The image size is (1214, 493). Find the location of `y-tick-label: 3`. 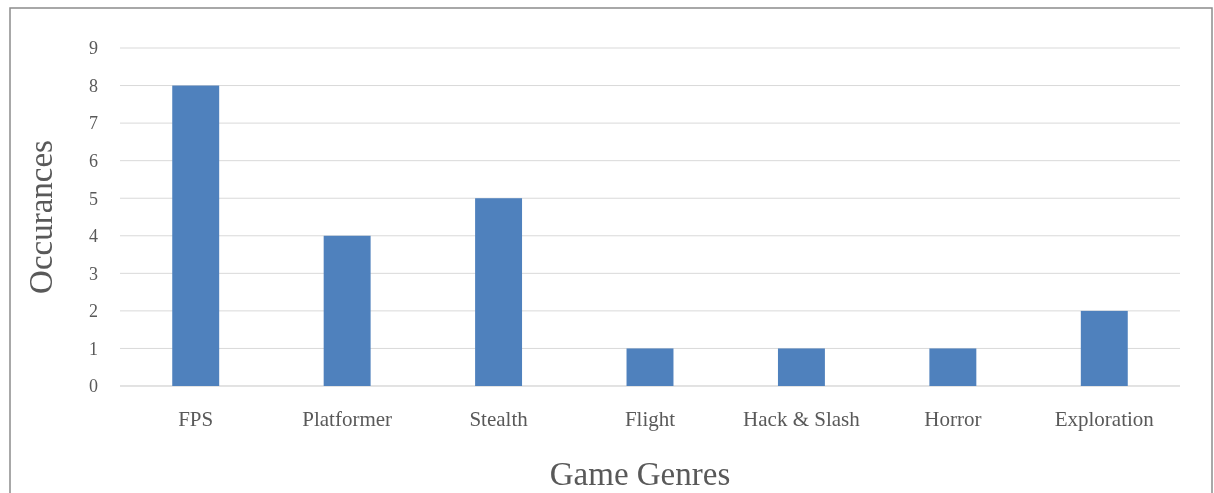

y-tick-label: 3 is located at coordinates (93, 273).